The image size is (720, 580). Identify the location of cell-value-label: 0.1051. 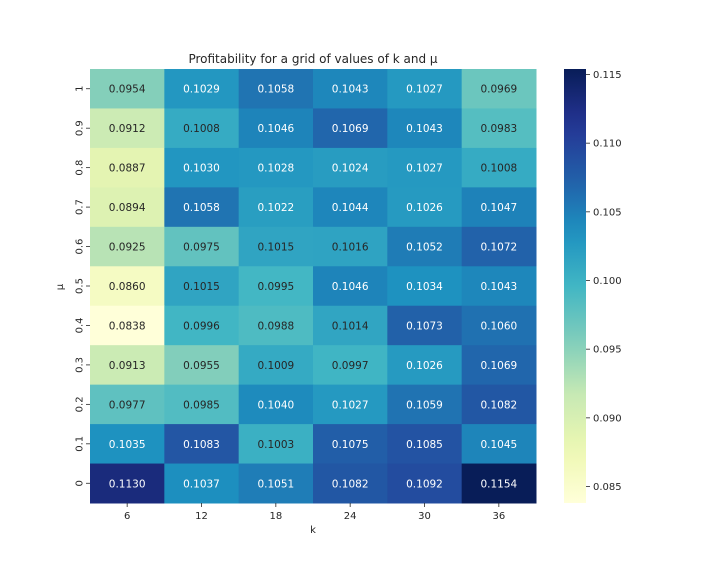
(275, 484).